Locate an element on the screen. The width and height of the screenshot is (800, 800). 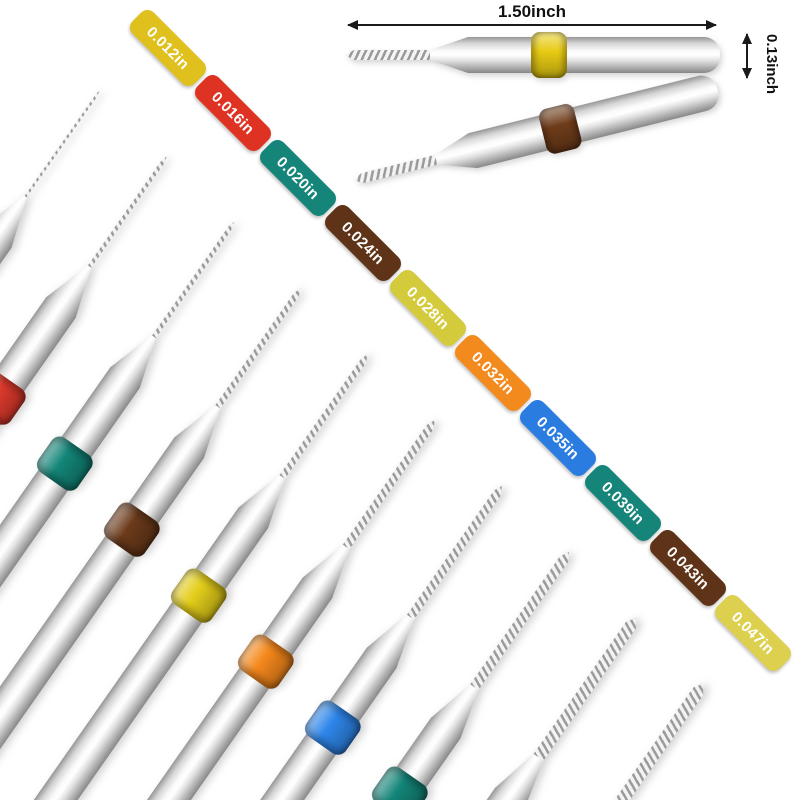
size-label: 0.032in is located at coordinates (493, 373).